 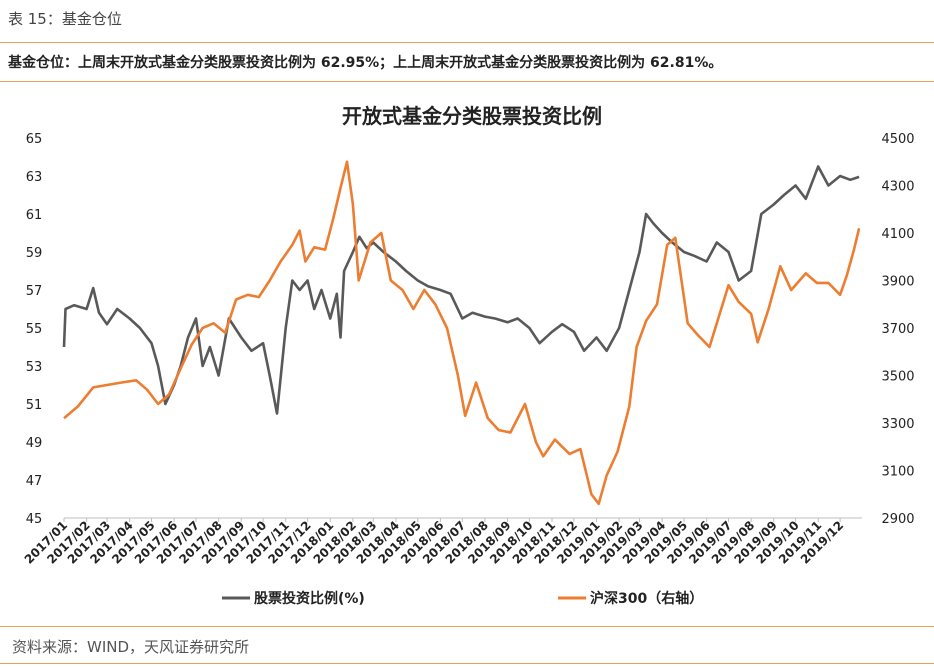 What do you see at coordinates (467, 626) in the screenshot?
I see `source-rule` at bounding box center [467, 626].